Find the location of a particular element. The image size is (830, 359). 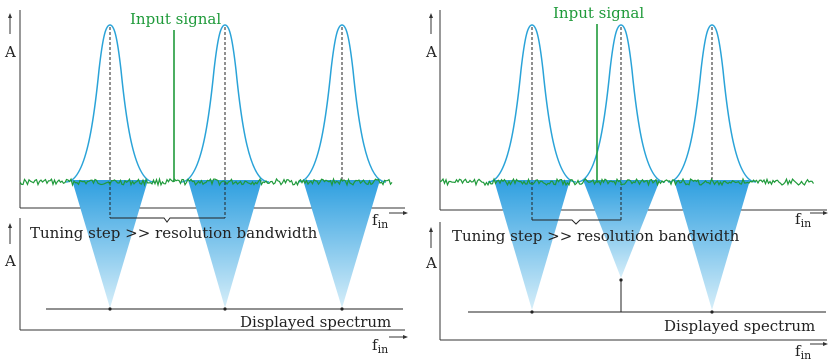

left-upper-amplitude-label: A is located at coordinates (10, 52).